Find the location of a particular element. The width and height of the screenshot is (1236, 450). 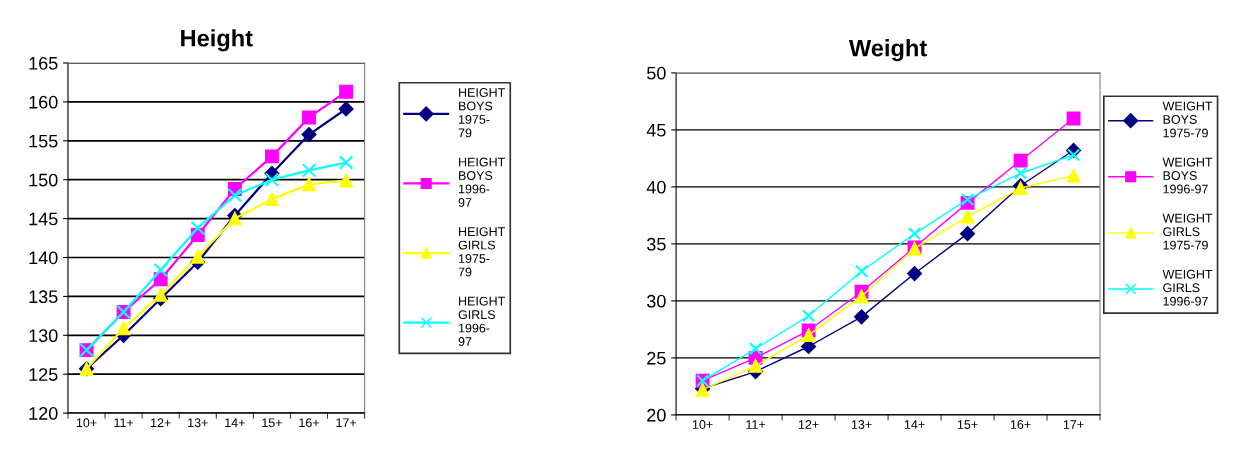

y-tick-label: 120 is located at coordinates (43, 413).